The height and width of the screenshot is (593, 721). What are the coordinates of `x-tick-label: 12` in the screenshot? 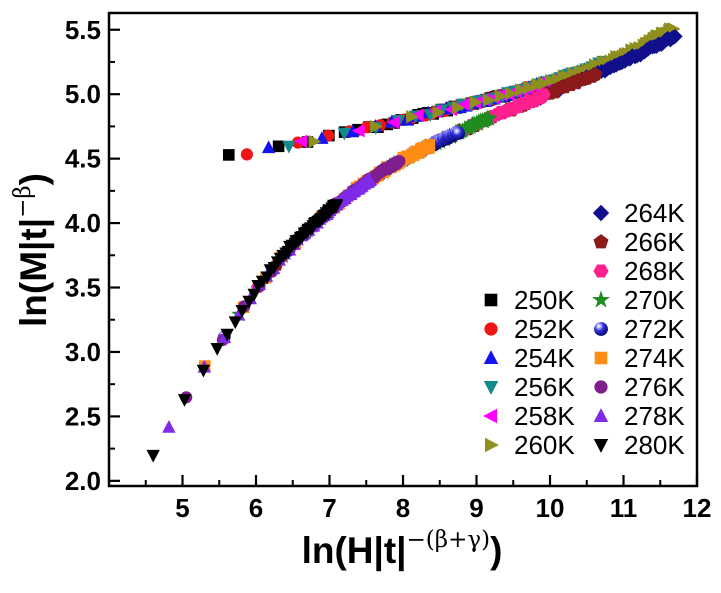 It's located at (697, 508).